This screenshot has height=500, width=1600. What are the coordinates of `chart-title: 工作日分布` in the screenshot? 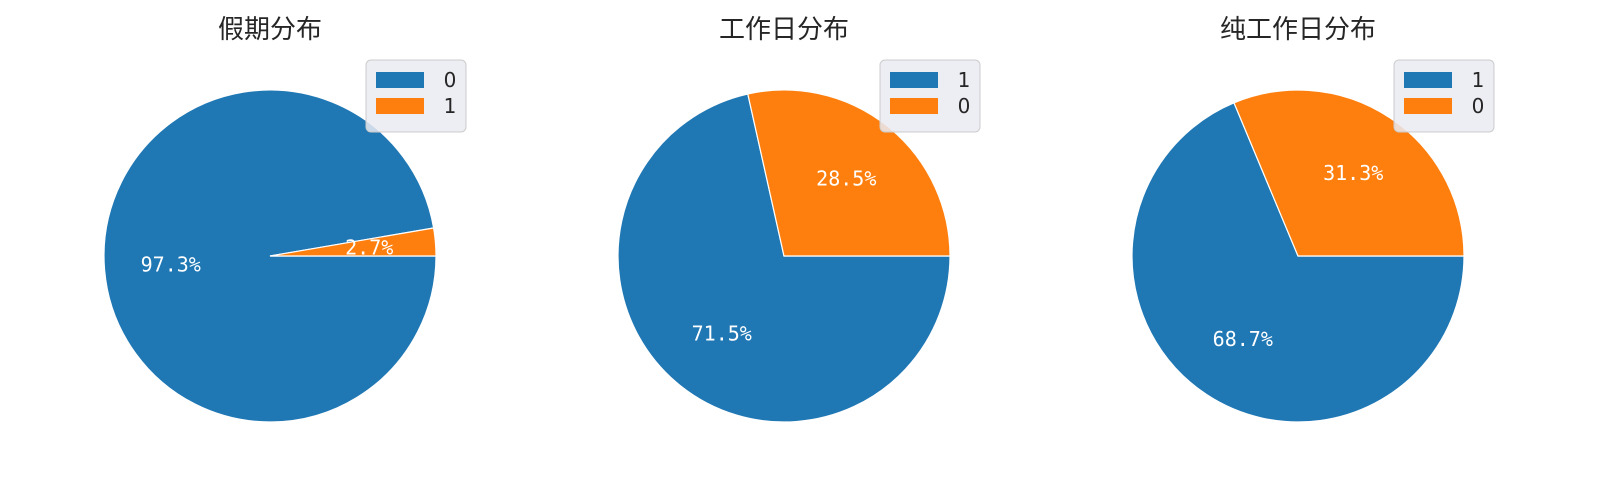 It's located at (784, 30).